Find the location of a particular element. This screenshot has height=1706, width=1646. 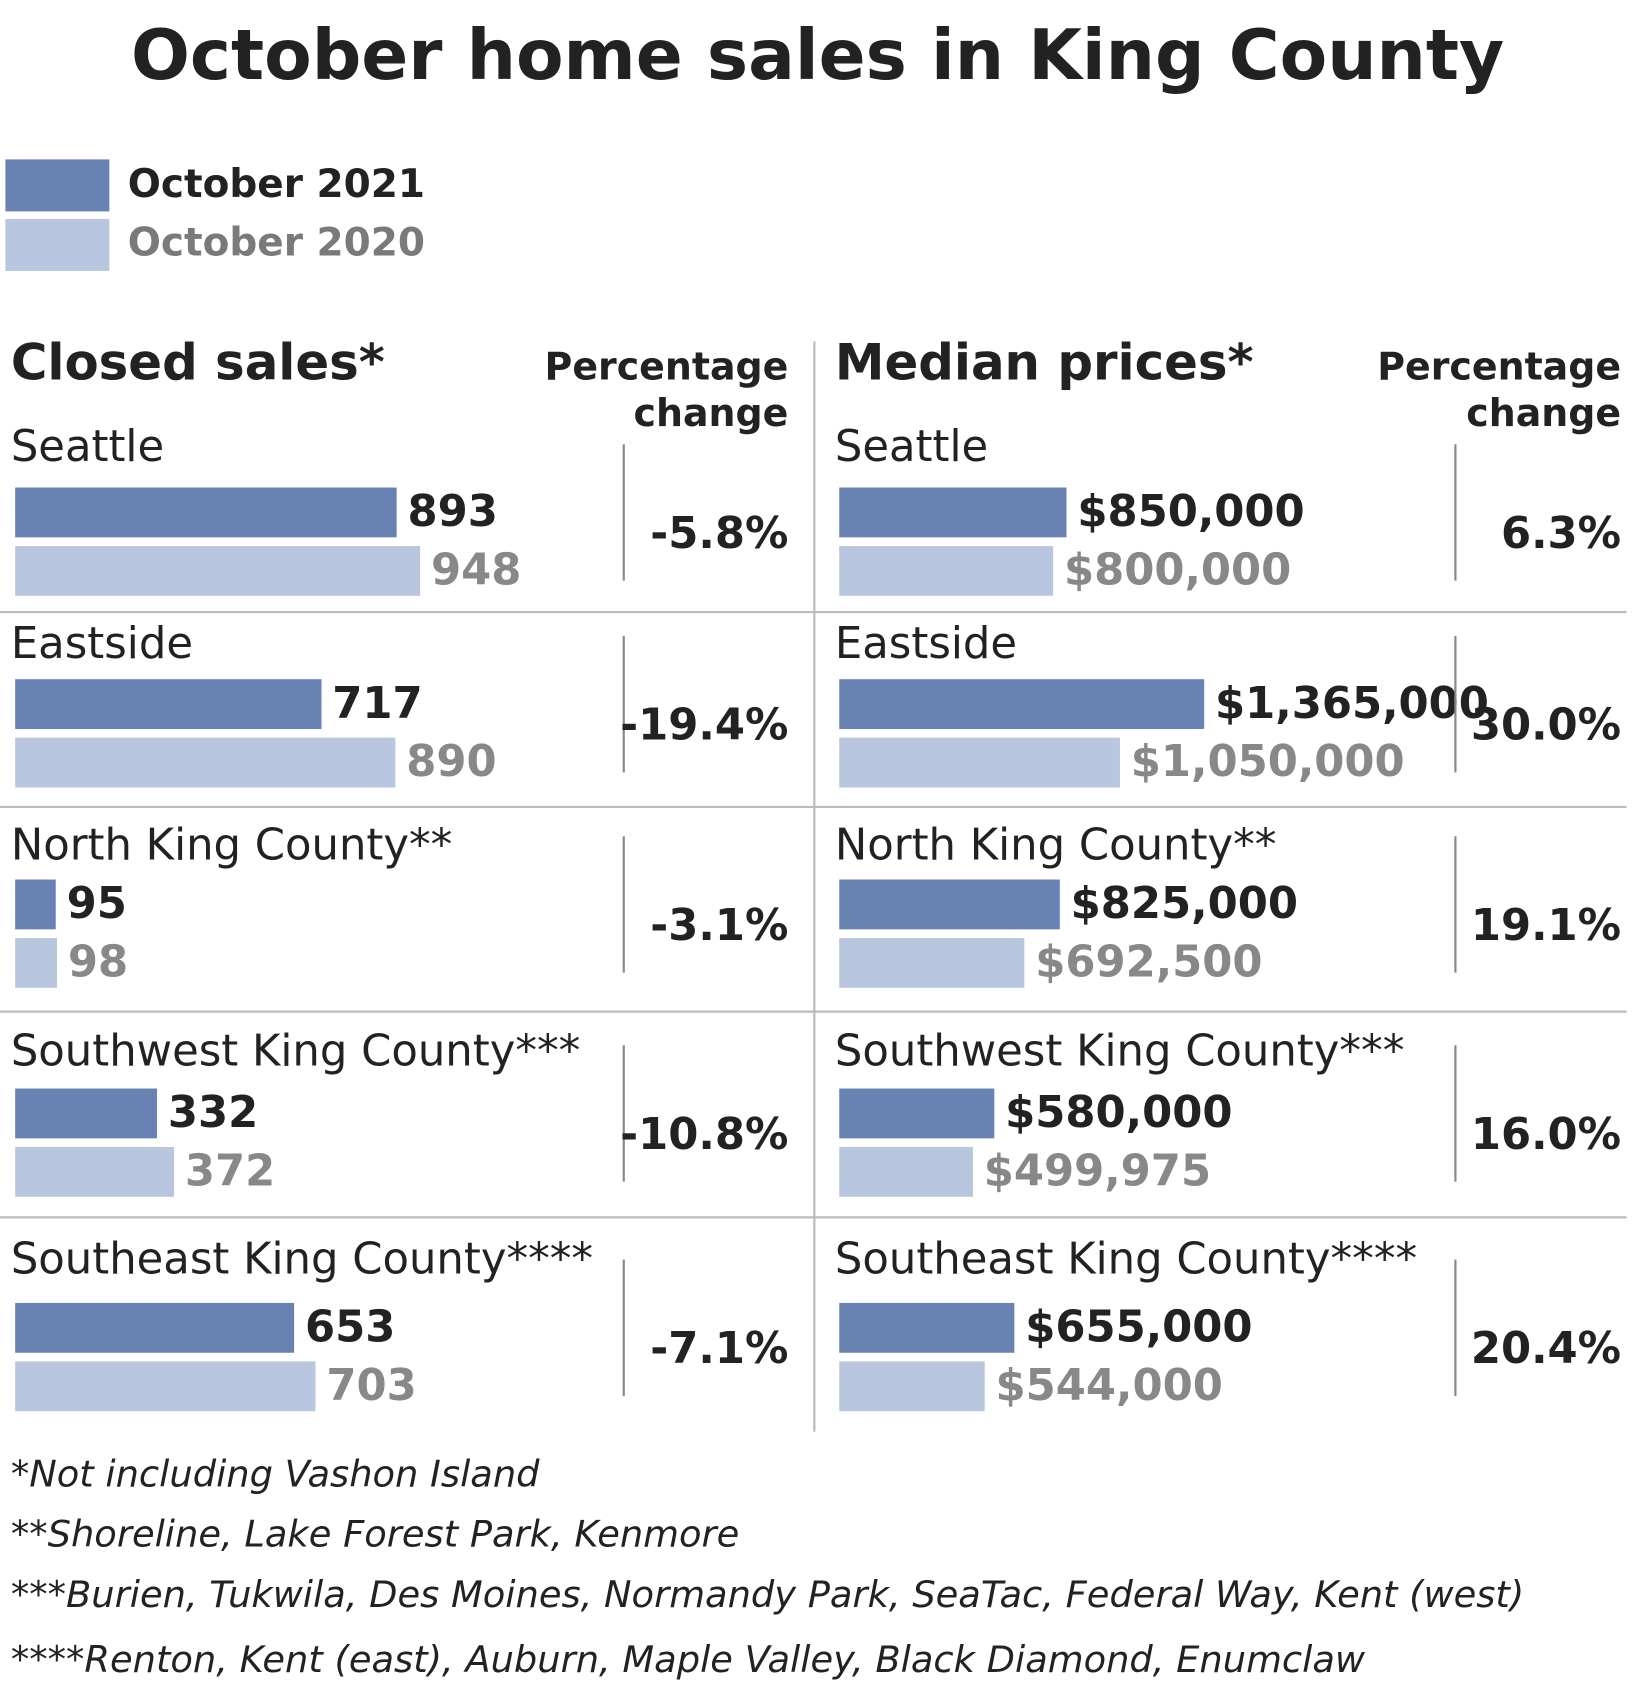

panel-title: Median prices* is located at coordinates (1044, 363).